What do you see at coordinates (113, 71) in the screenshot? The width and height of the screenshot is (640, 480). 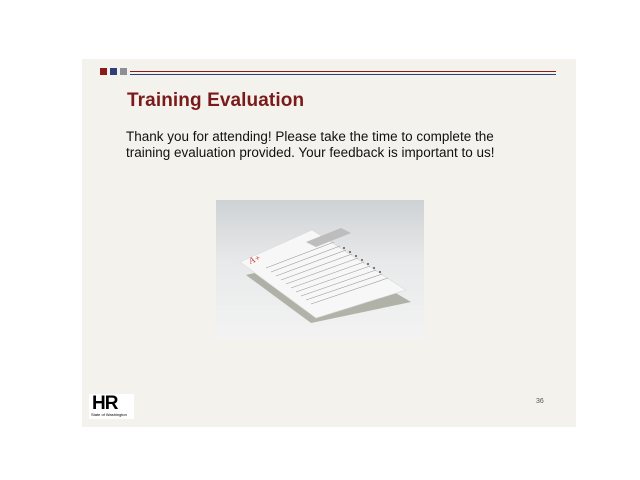 I see `decor-square-navy` at bounding box center [113, 71].